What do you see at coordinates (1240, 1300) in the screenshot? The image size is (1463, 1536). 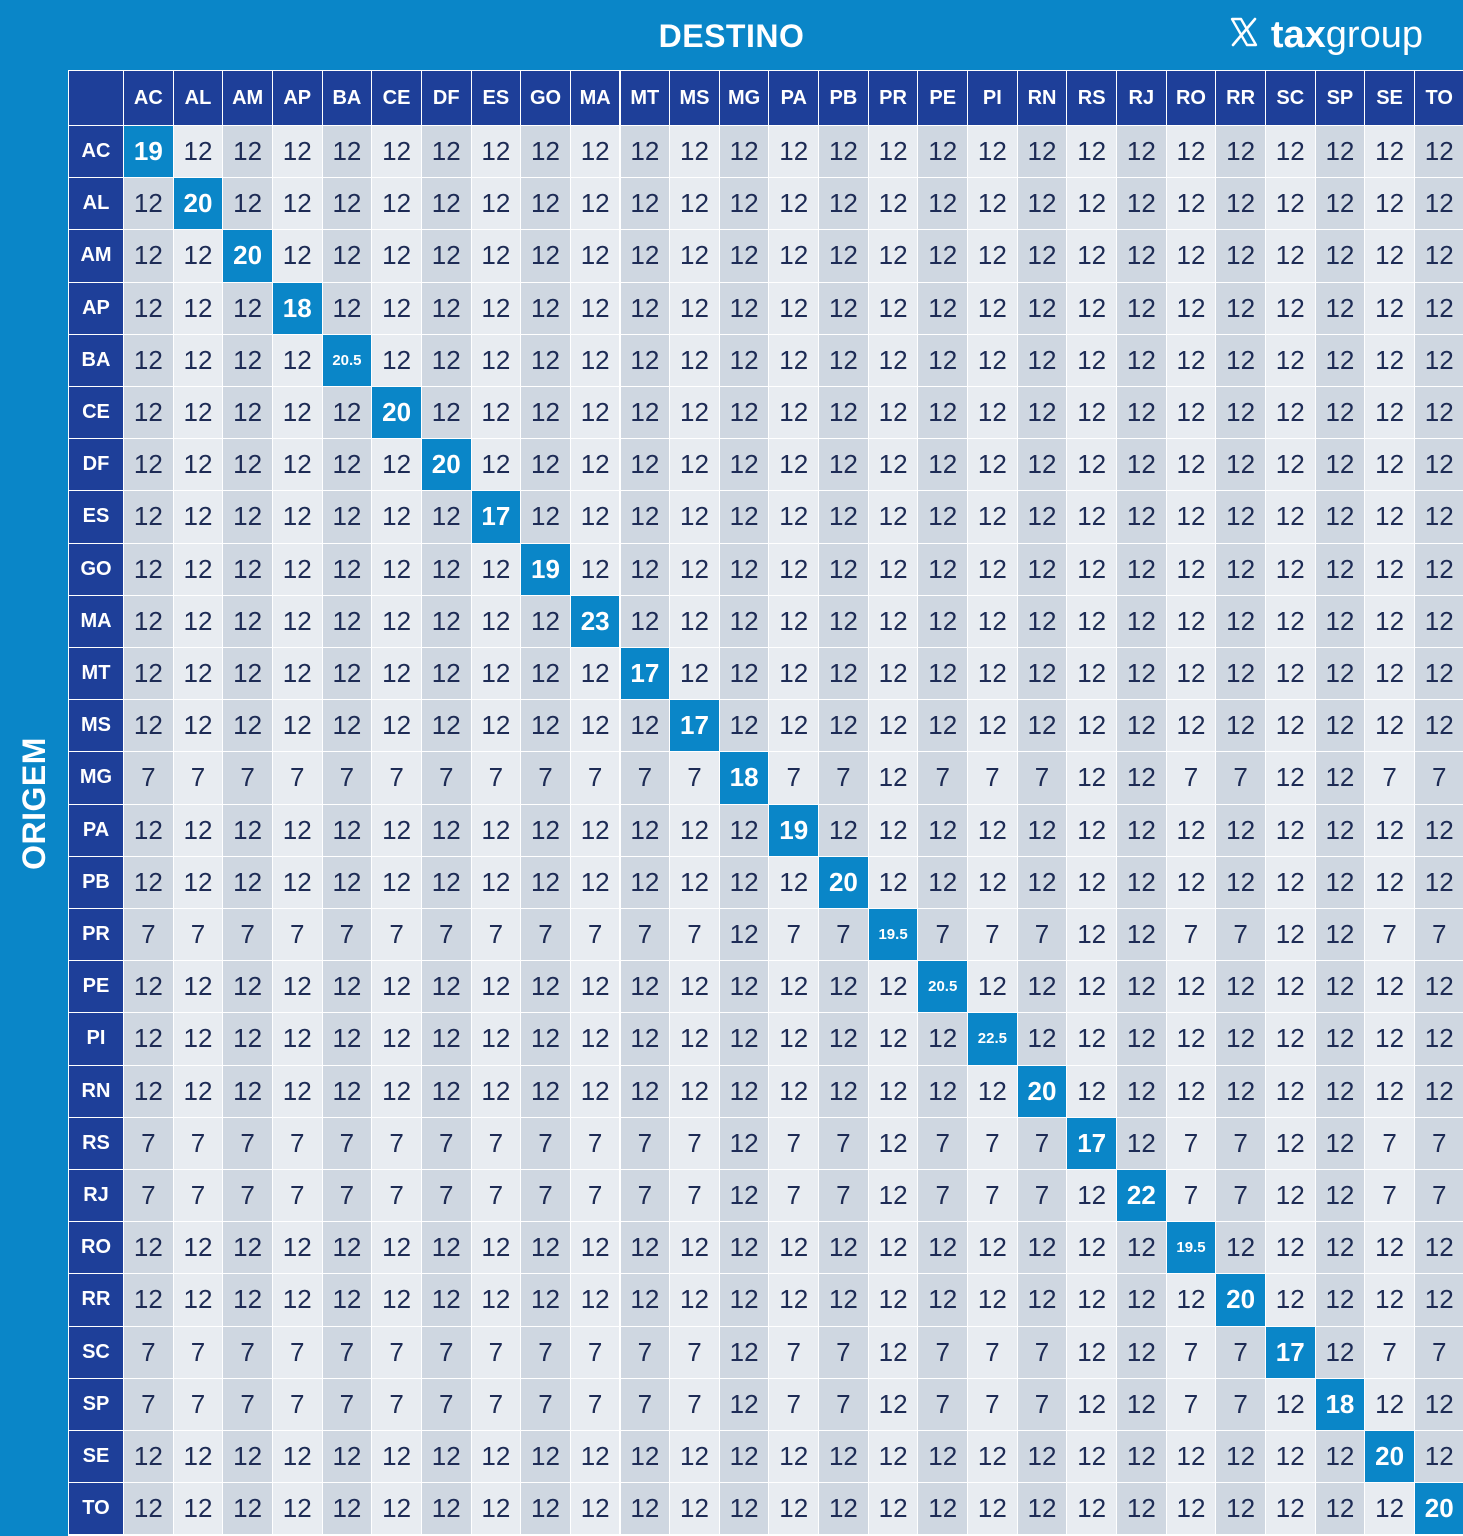 I see `rate-cell: 20` at bounding box center [1240, 1300].